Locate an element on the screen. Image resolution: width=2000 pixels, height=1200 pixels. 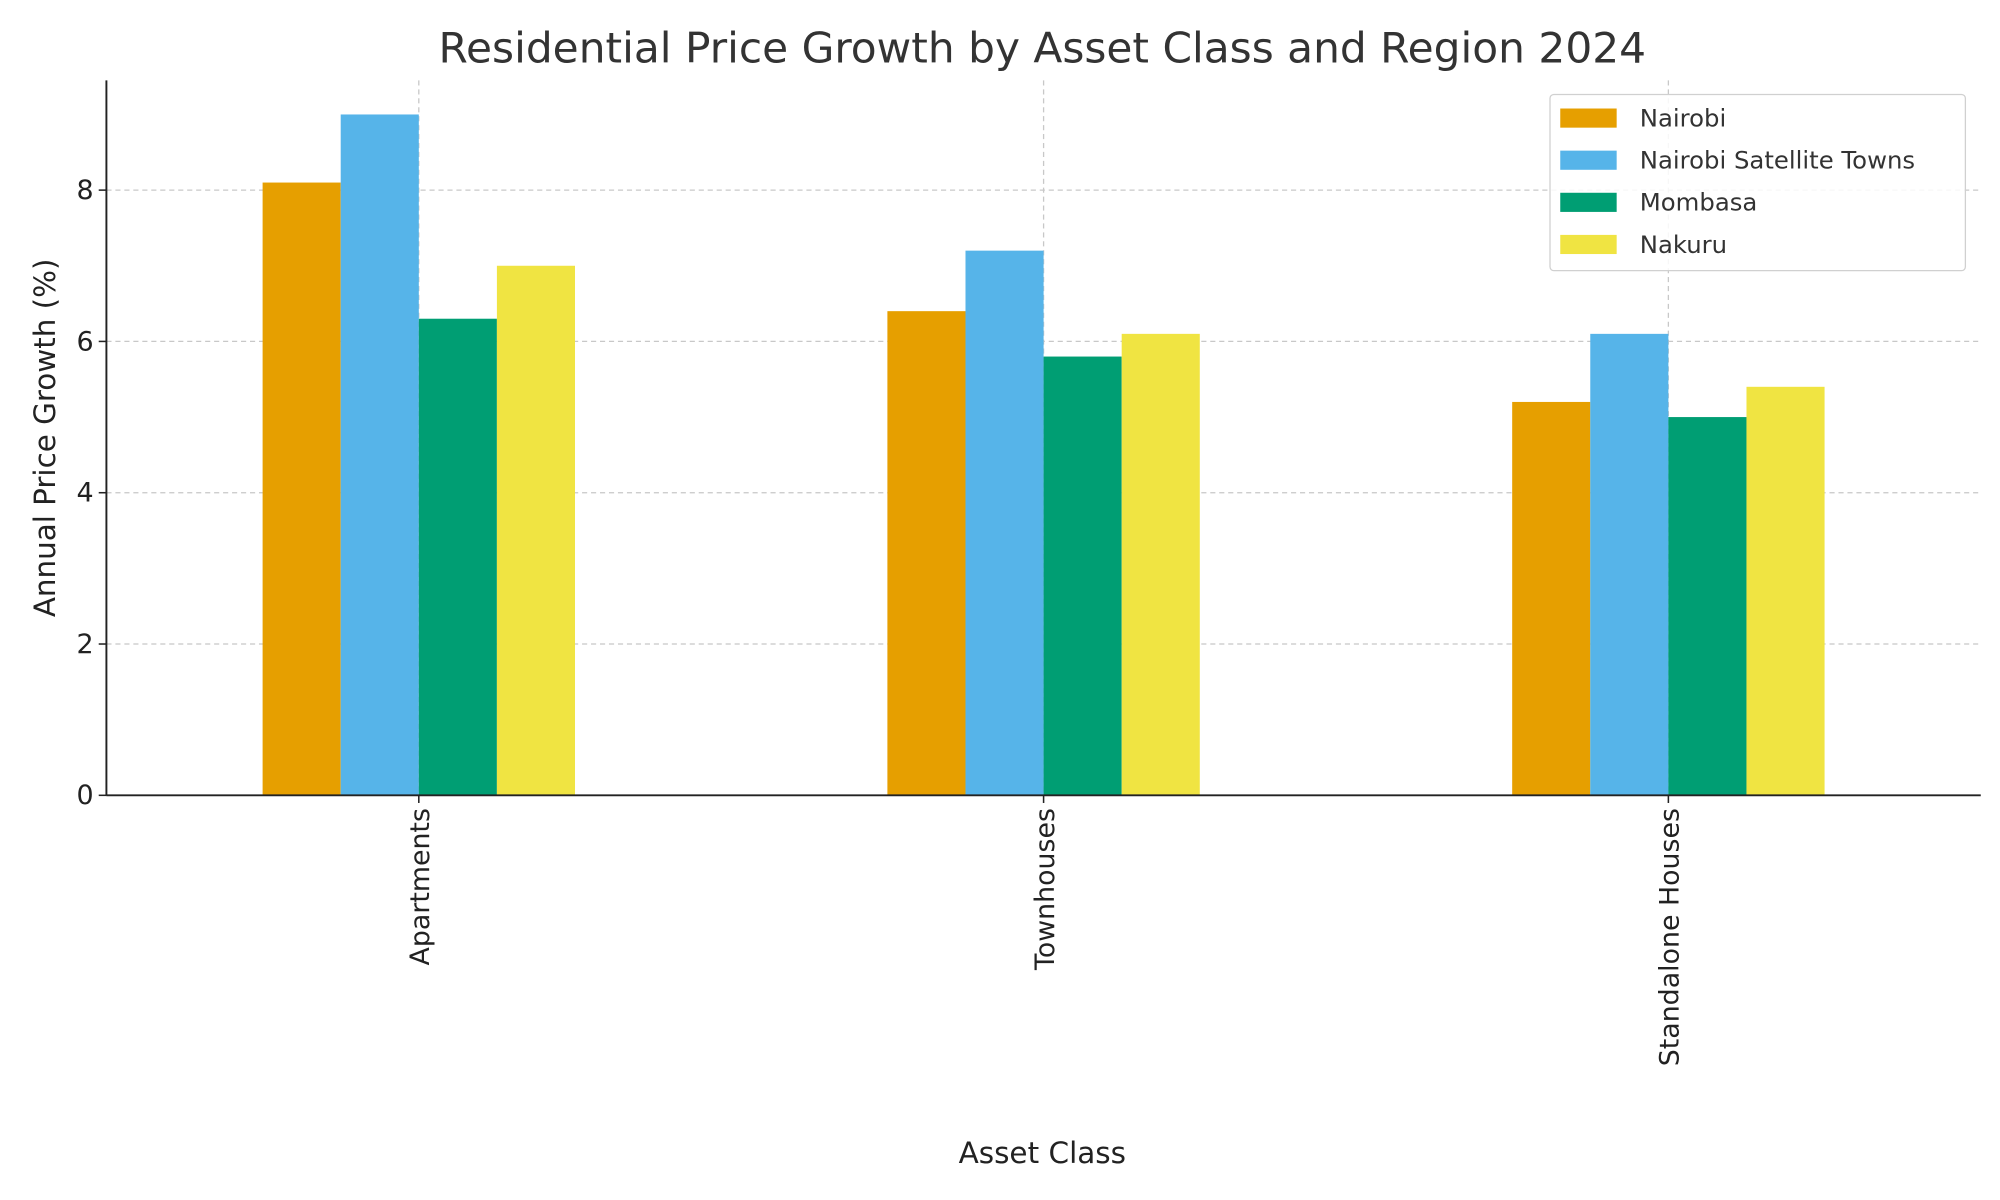
legend-box is located at coordinates (1758, 182).